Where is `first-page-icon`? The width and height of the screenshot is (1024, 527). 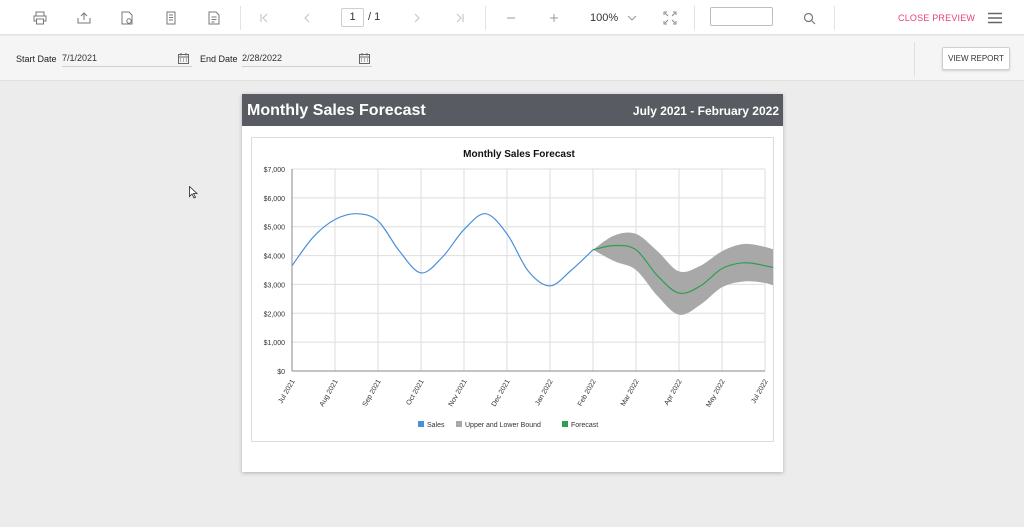 first-page-icon is located at coordinates (264, 18).